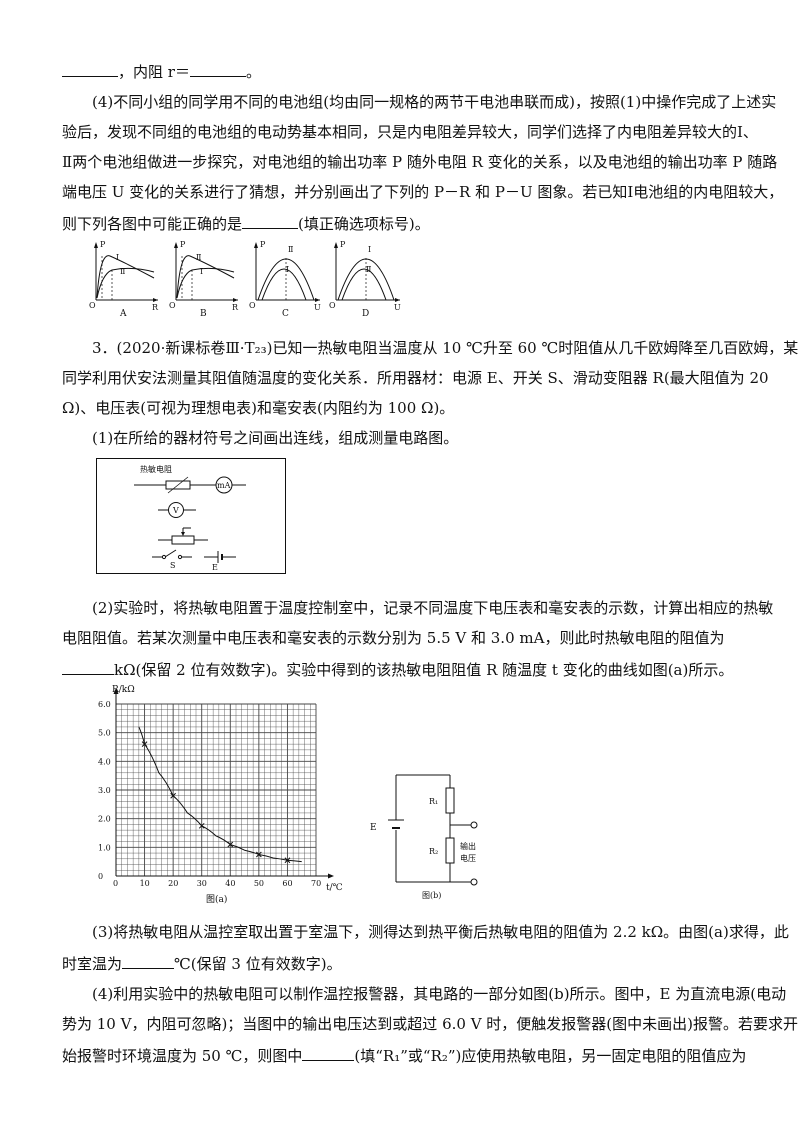 The width and height of the screenshot is (800, 1132). Describe the element at coordinates (202, 963) in the screenshot. I see `question-3-part-3-line-2: 时室温为 ℃(保留 3 位有效数字)。` at that location.